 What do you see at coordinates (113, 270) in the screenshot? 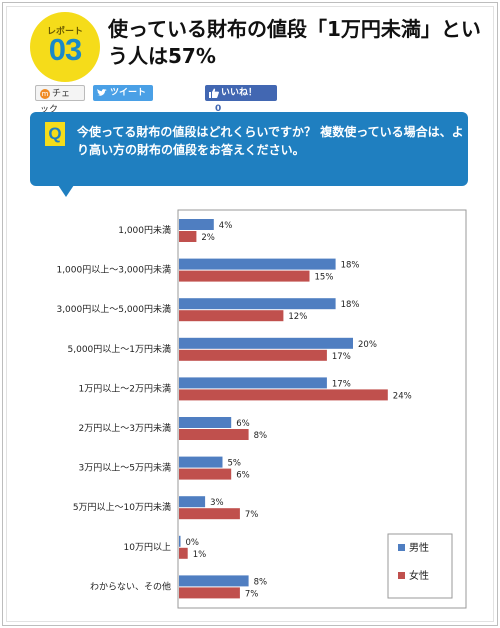
I see `category-label: 1,000円以上～3,000円未満` at bounding box center [113, 270].